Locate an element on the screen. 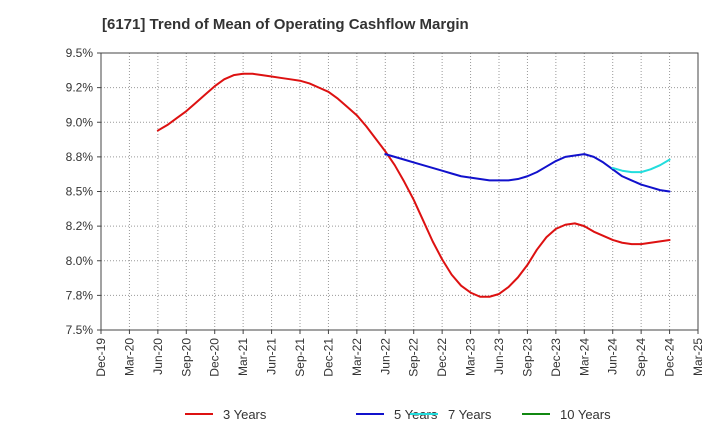 This screenshot has height=440, width=720. x-tick-label: Mar-24 is located at coordinates (584, 357).